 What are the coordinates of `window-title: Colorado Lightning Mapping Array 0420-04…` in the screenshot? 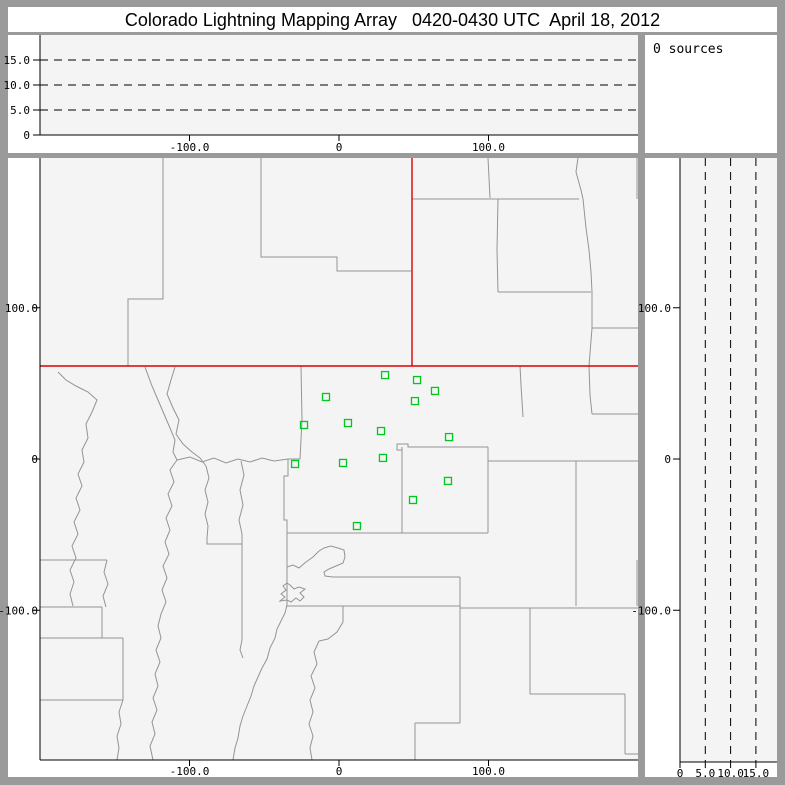 It's located at (392, 19).